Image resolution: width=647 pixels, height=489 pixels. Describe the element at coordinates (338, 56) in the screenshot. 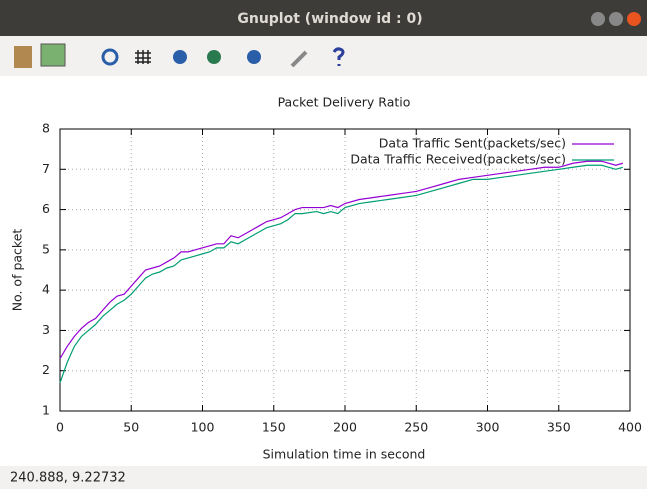

I see `help-icon` at that location.